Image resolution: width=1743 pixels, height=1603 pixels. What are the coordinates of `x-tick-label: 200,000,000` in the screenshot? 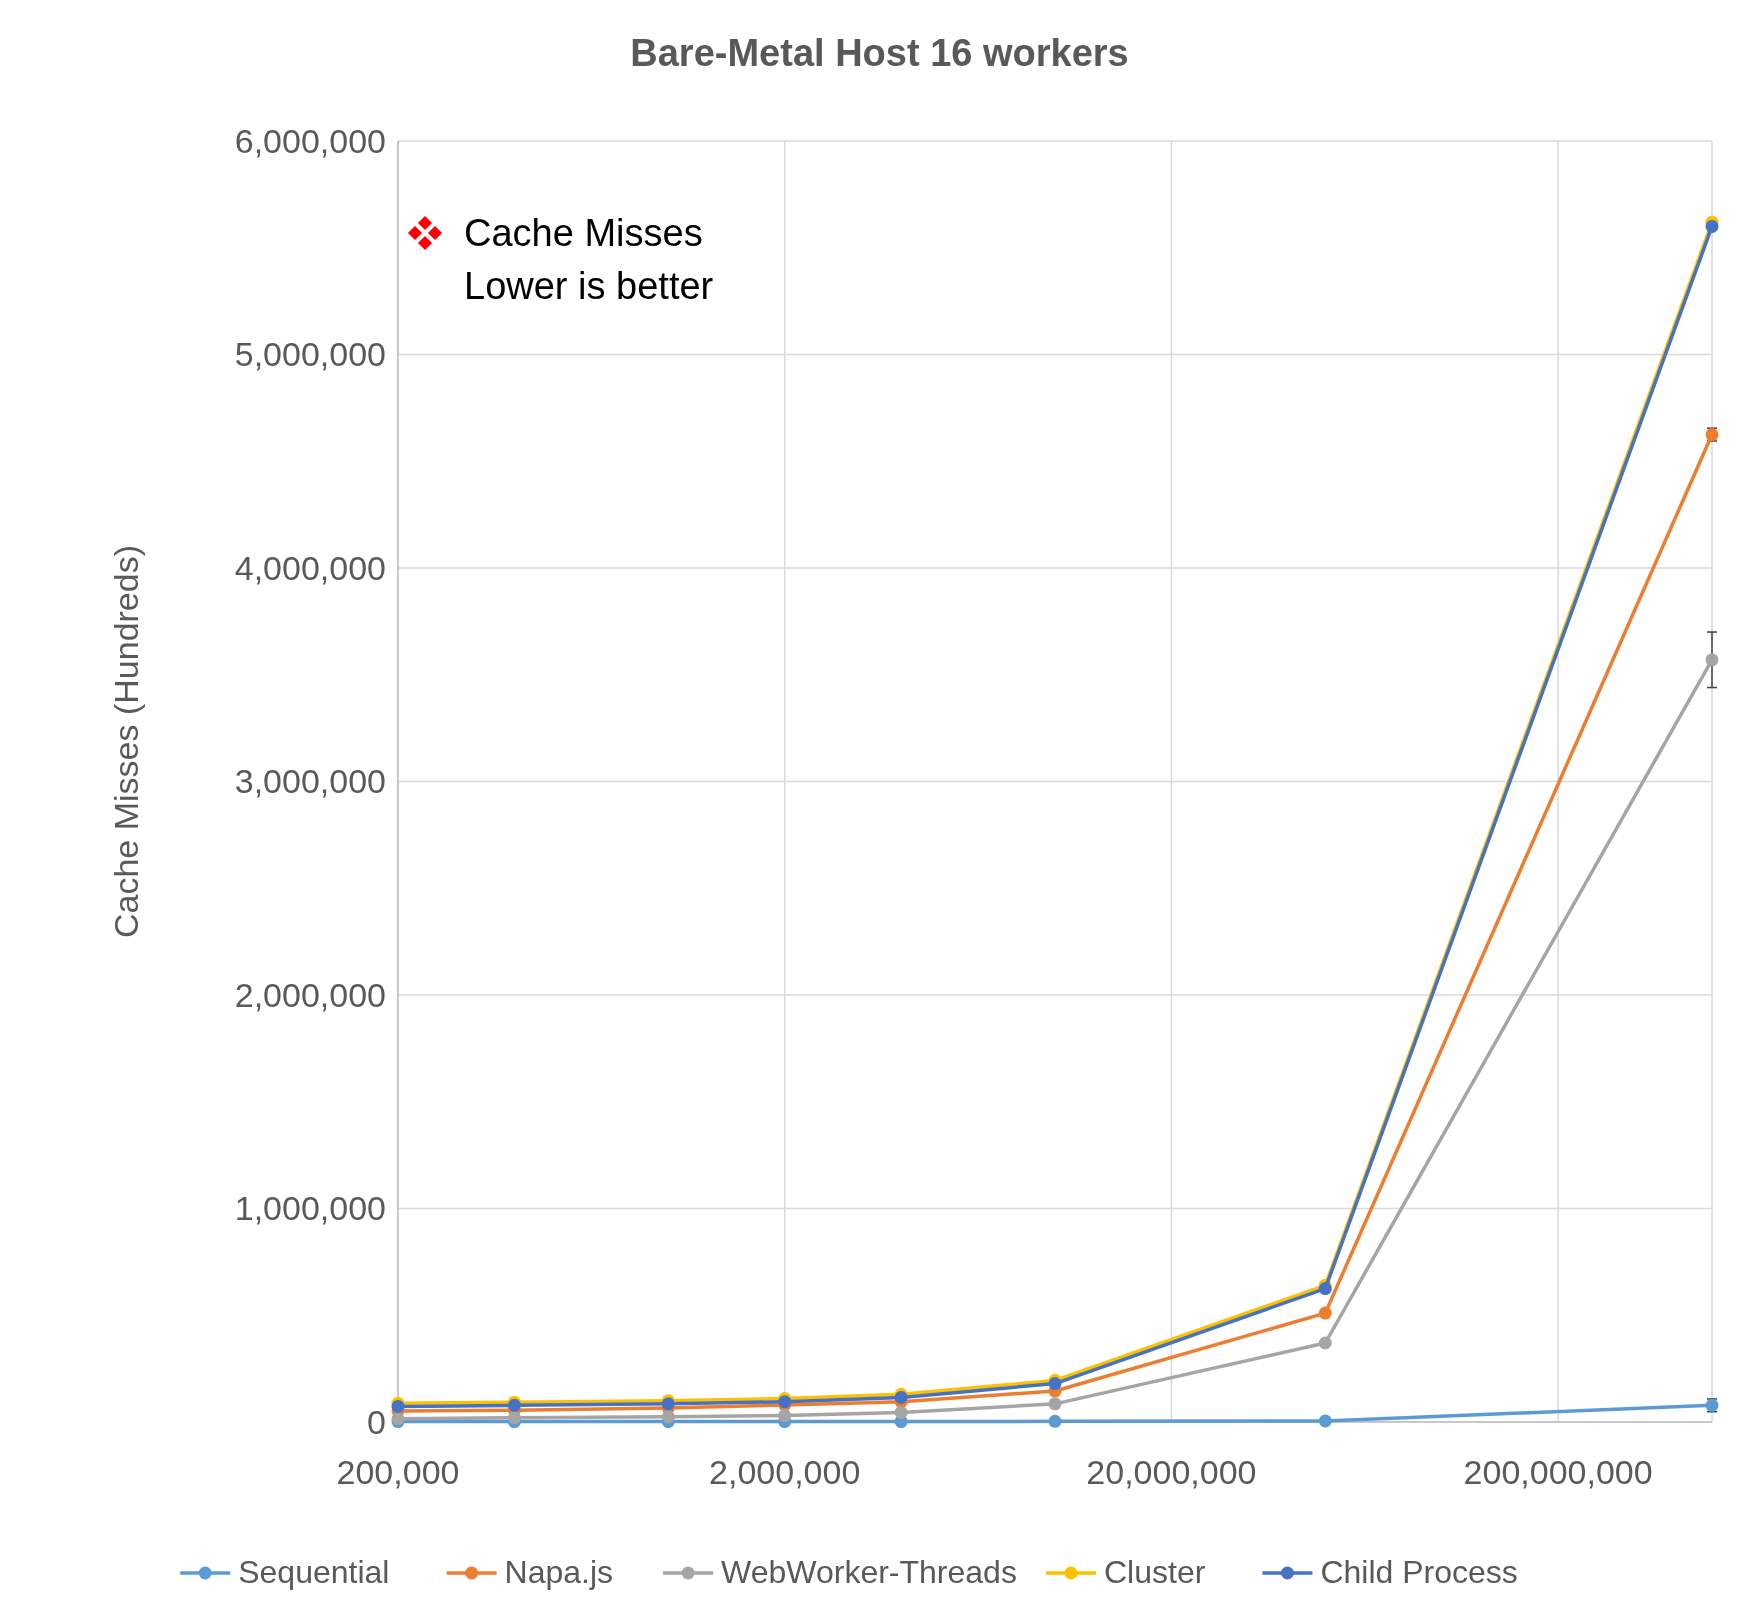 It's located at (1558, 1472).